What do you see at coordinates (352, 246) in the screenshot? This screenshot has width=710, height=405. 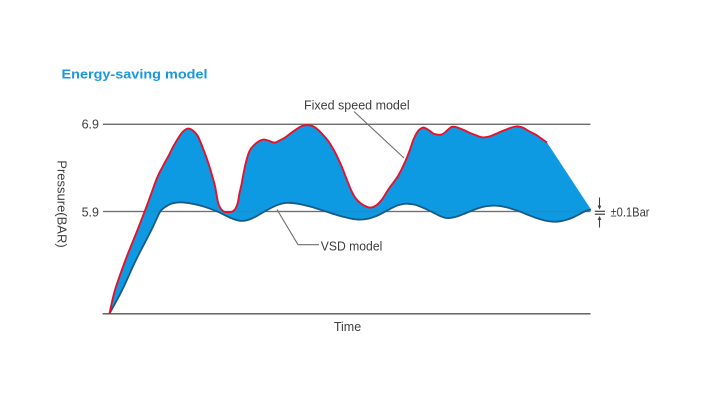 I see `svg-text: VSD model` at bounding box center [352, 246].